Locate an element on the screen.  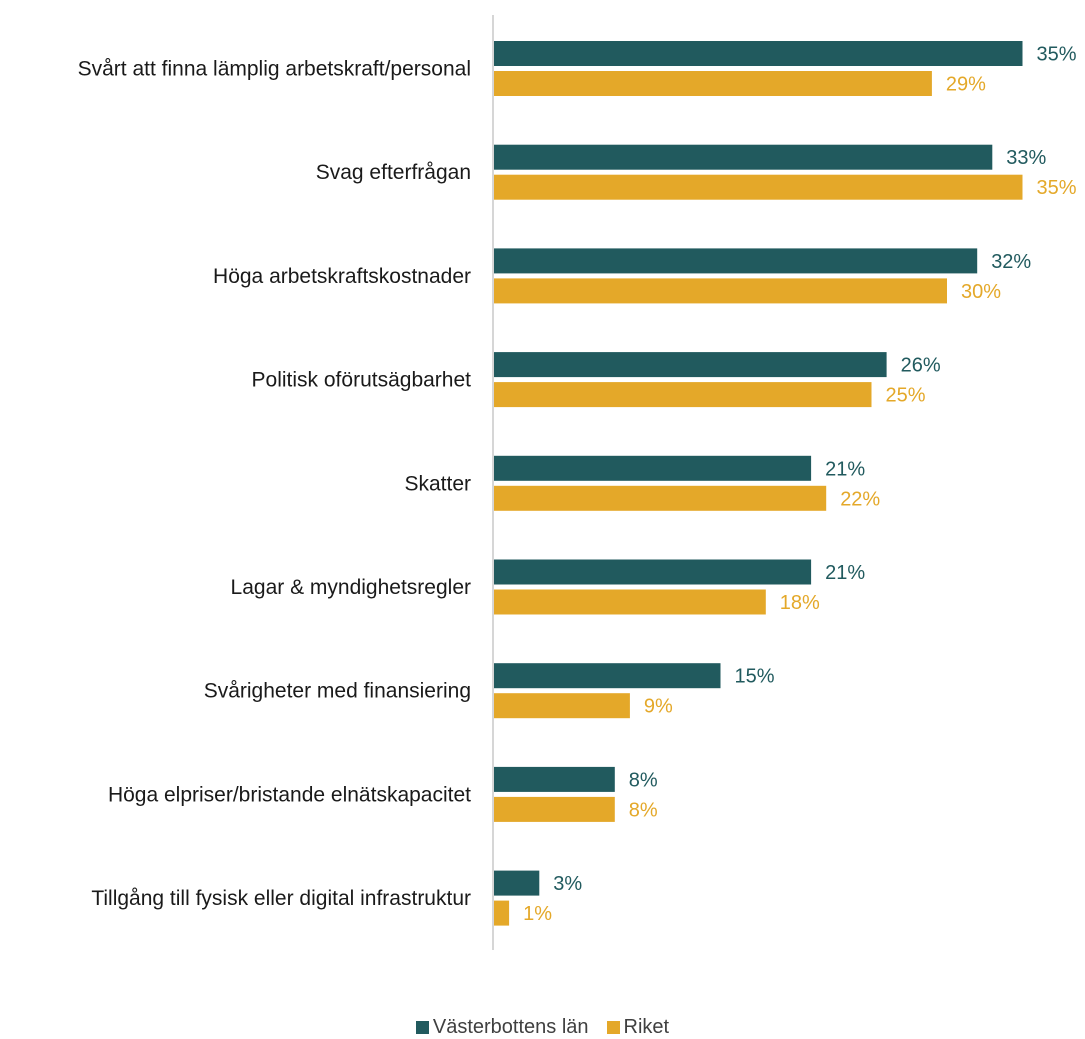
category-label: Svårigheter med finansiering is located at coordinates (337, 691).